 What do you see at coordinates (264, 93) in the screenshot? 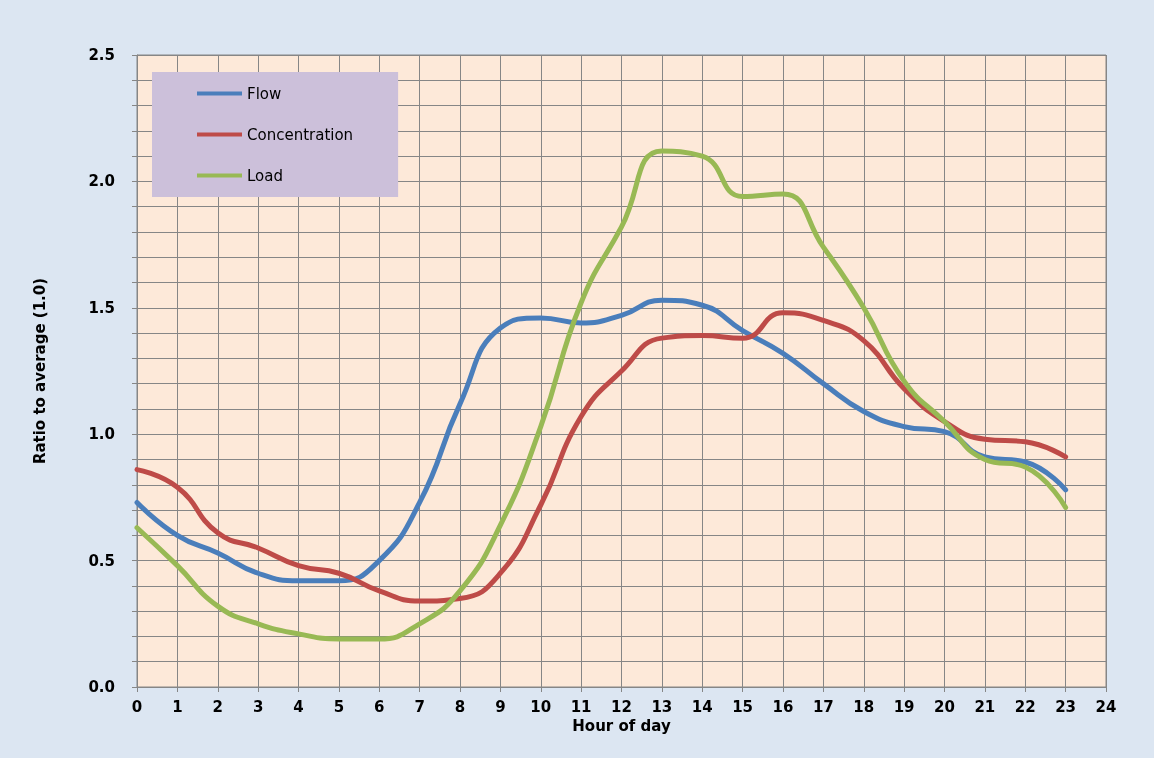
I see `legend-label: Flow` at bounding box center [264, 93].